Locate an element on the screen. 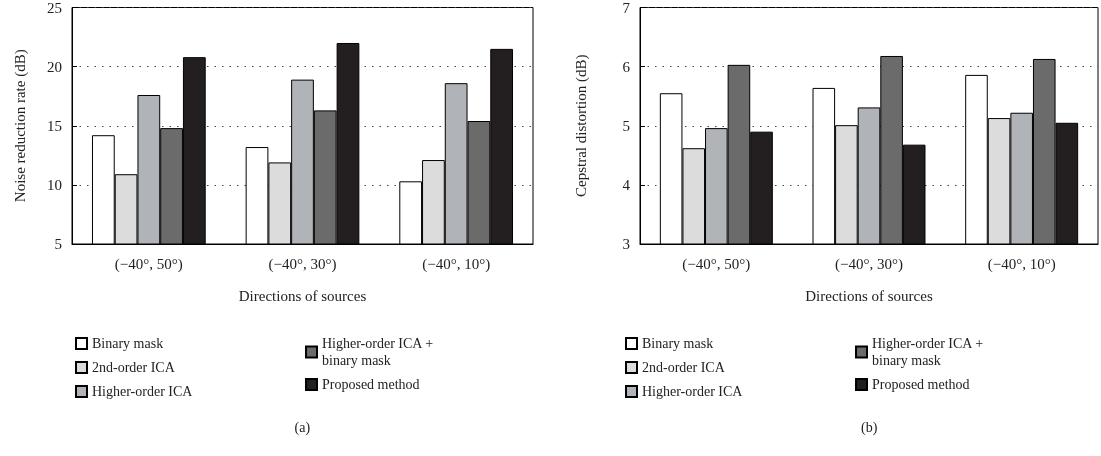  text: (b) is located at coordinates (869, 427).